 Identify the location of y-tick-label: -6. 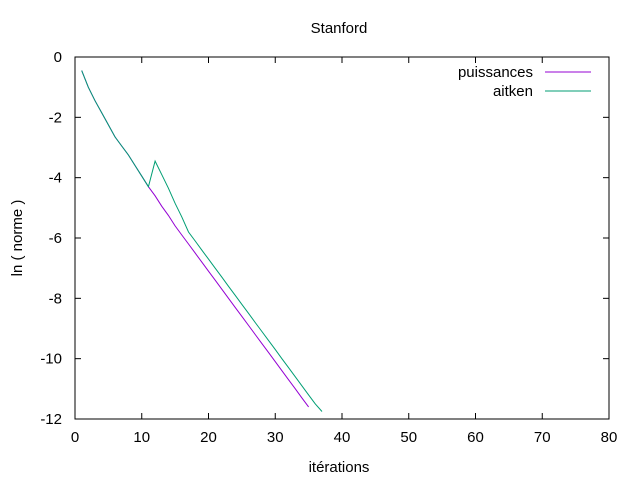
(55, 238).